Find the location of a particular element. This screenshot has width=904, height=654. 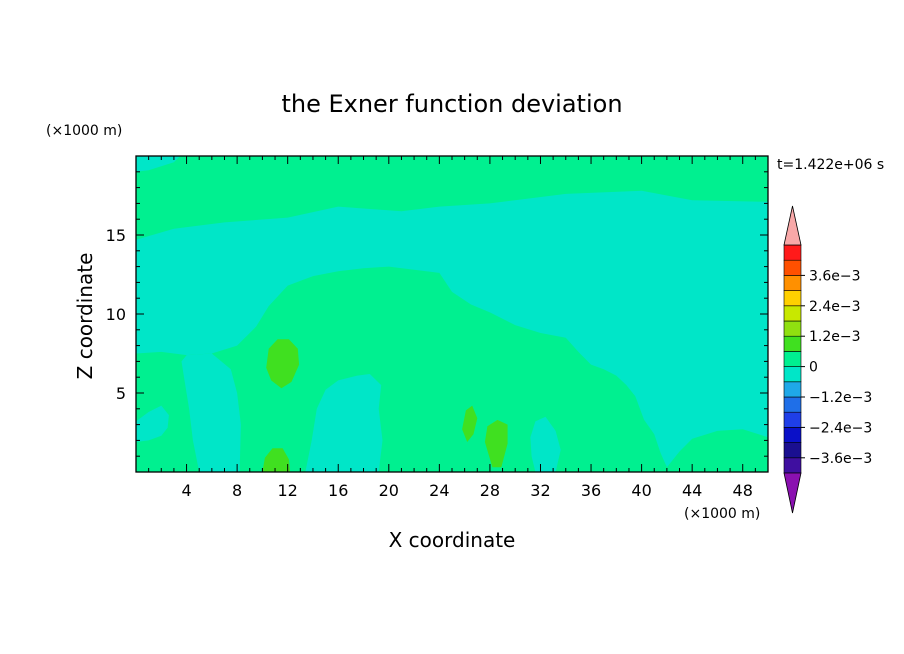

x-unit-label: (×1000 m) is located at coordinates (722, 514).